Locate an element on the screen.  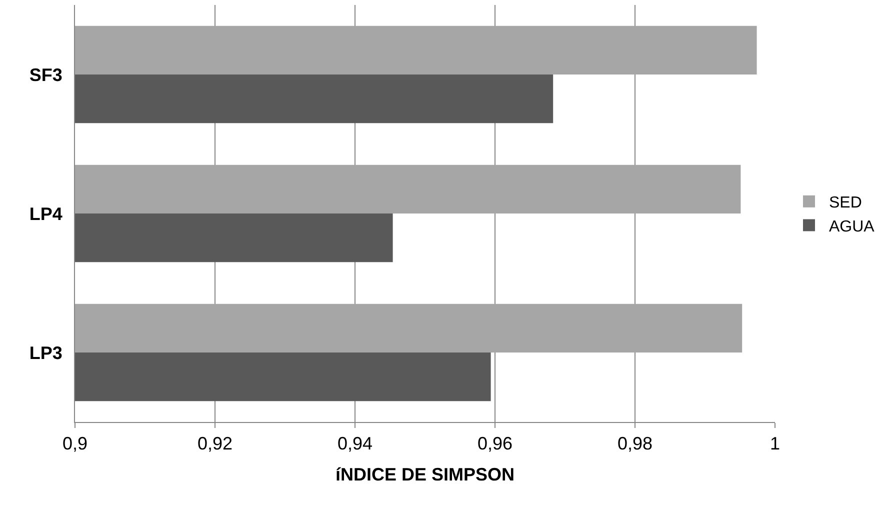
y-tick-label: LP3 is located at coordinates (45, 352).